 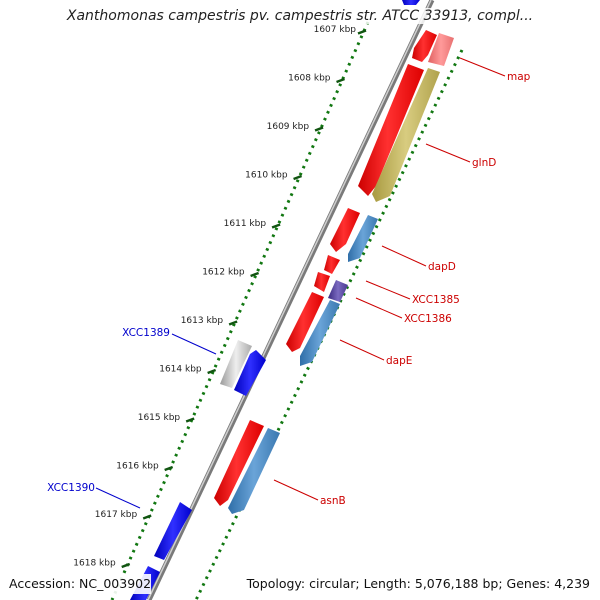 What do you see at coordinates (194, 344) in the screenshot?
I see `leader-XCC1389` at bounding box center [194, 344].